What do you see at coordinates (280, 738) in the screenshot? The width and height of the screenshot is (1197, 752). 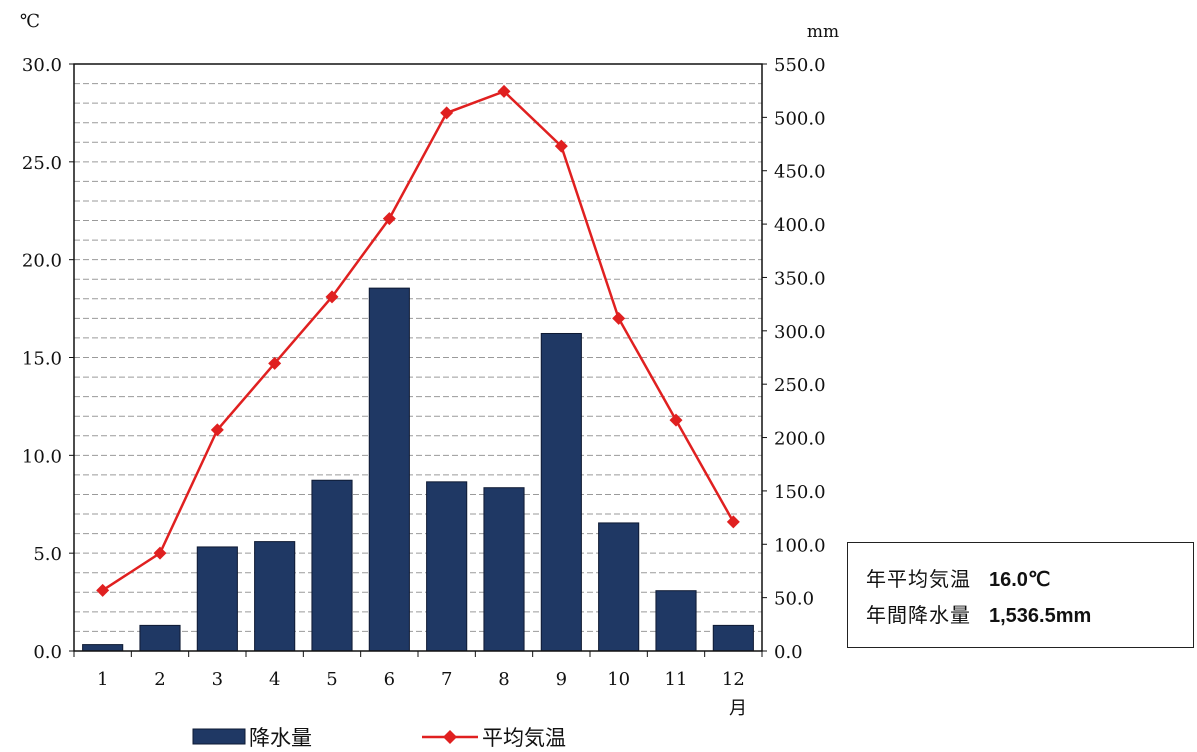 I see `legend-bar-label: 降水量` at bounding box center [280, 738].